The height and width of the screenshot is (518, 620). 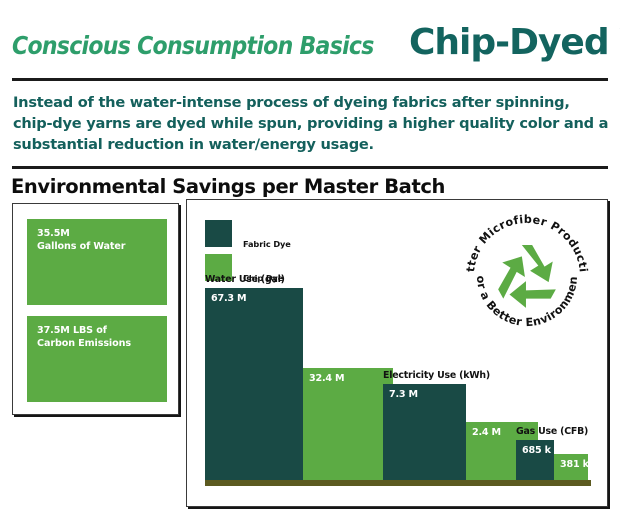 What do you see at coordinates (81, 246) in the screenshot?
I see `stat-box-water-label: Gallons of Water` at bounding box center [81, 246].